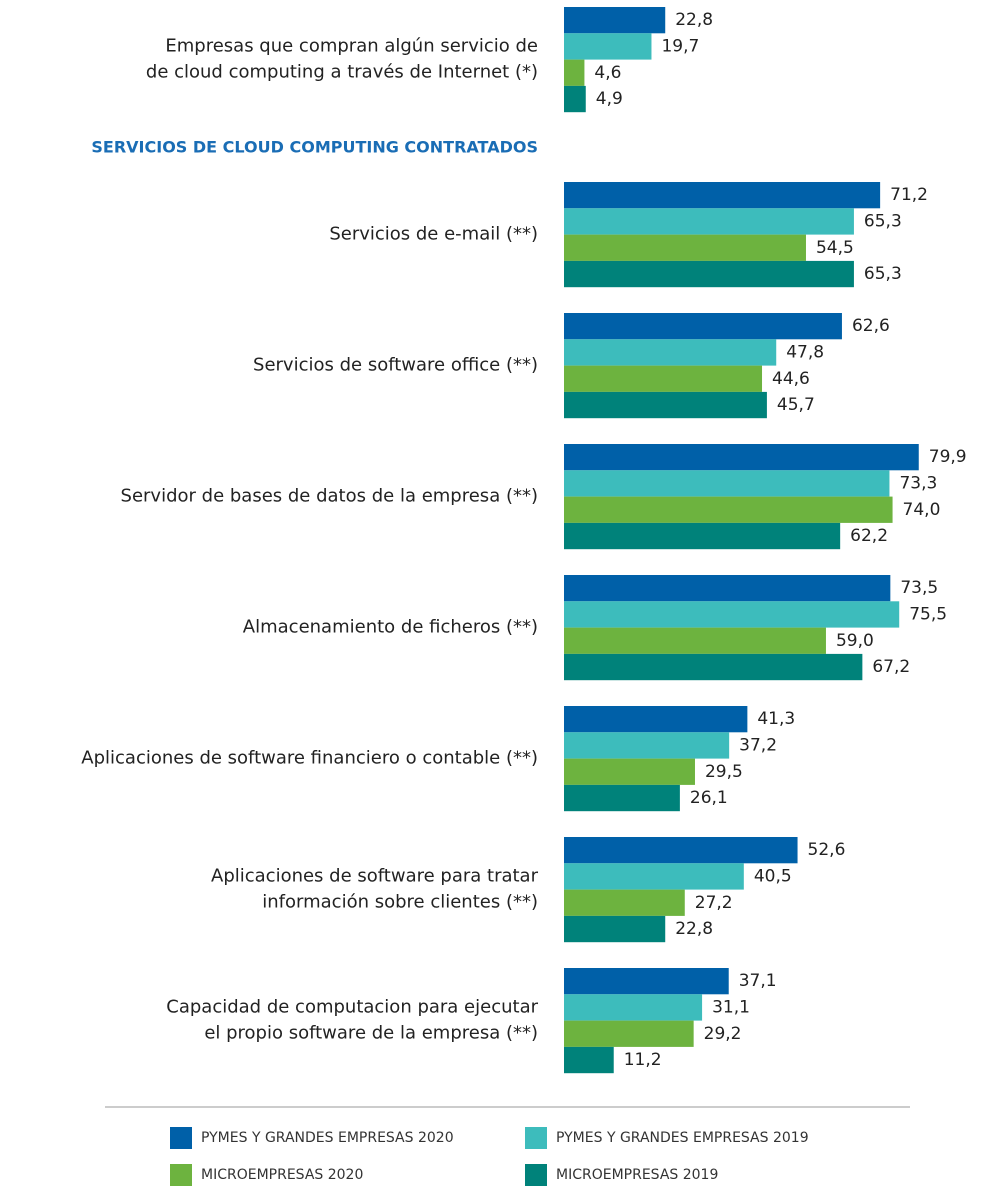 The height and width of the screenshot is (1189, 1008). Describe the element at coordinates (723, 1034) in the screenshot. I see `value-label: 29,2` at that location.